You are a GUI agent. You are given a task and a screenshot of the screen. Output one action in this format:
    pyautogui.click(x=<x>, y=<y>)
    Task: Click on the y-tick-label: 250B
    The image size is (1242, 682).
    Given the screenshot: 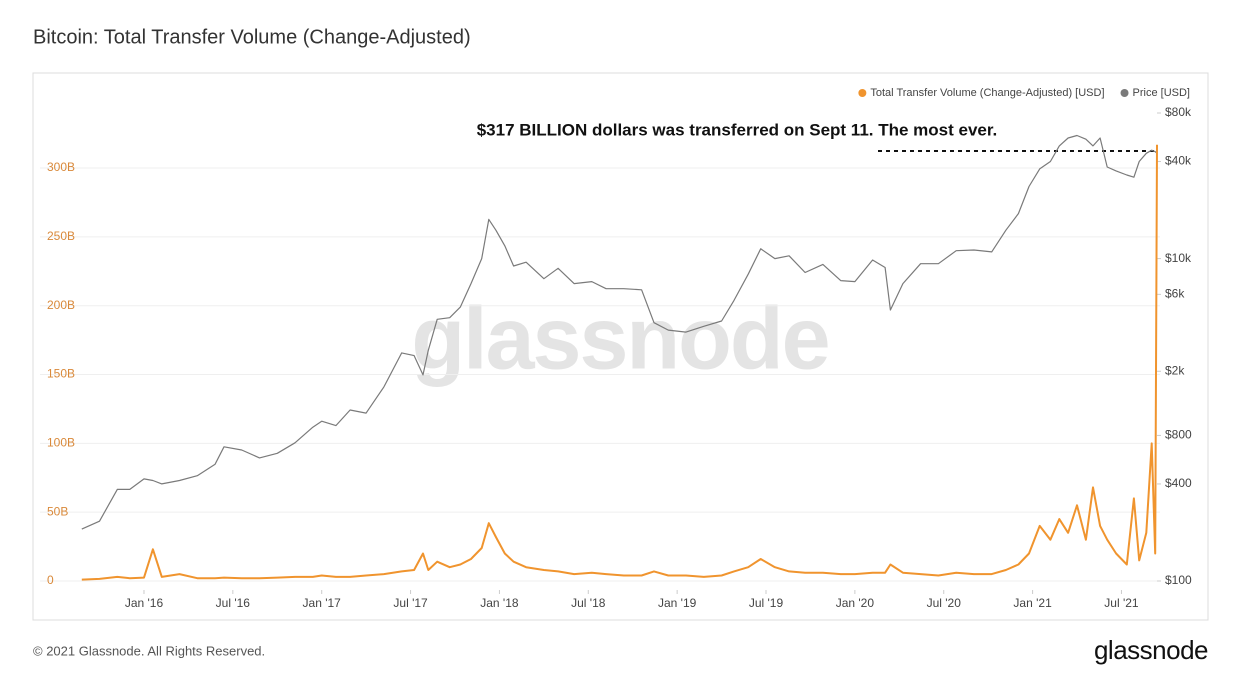 What is the action you would take?
    pyautogui.click(x=61, y=236)
    